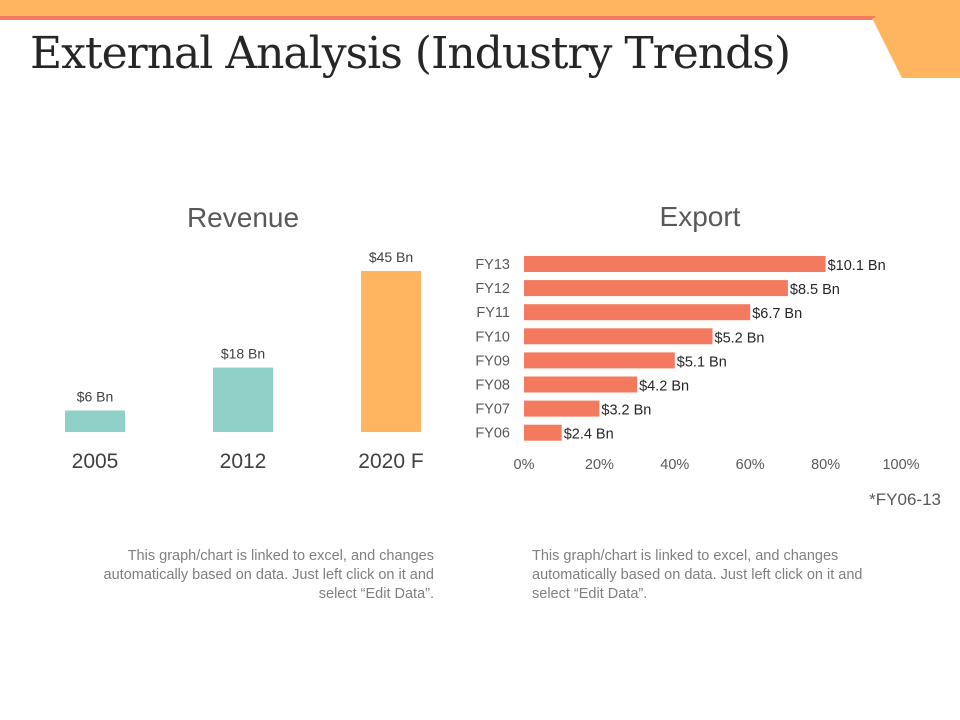  I want to click on accent-stripe, so click(437, 18).